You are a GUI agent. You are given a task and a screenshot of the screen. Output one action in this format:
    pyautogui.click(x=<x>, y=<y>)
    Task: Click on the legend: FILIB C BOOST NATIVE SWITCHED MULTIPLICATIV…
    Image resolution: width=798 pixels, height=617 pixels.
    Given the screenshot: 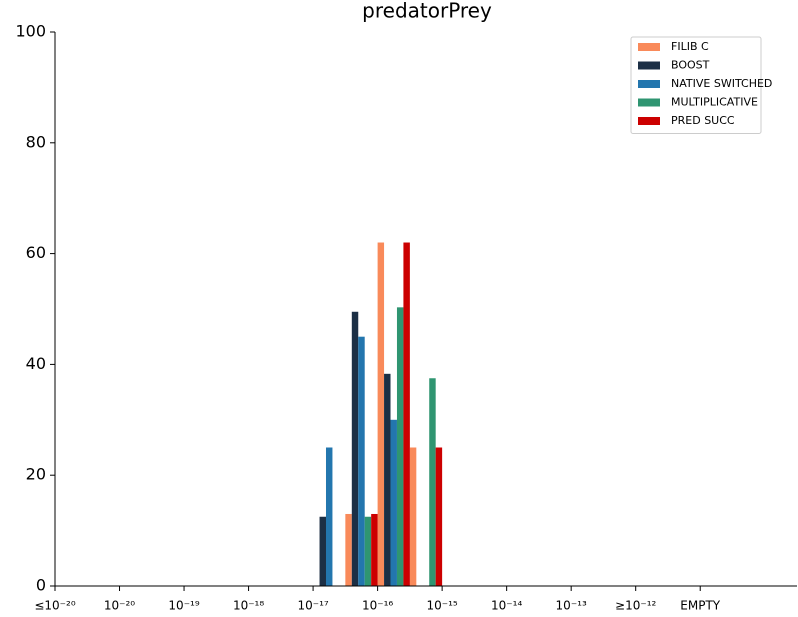 What is the action you would take?
    pyautogui.click(x=701, y=85)
    